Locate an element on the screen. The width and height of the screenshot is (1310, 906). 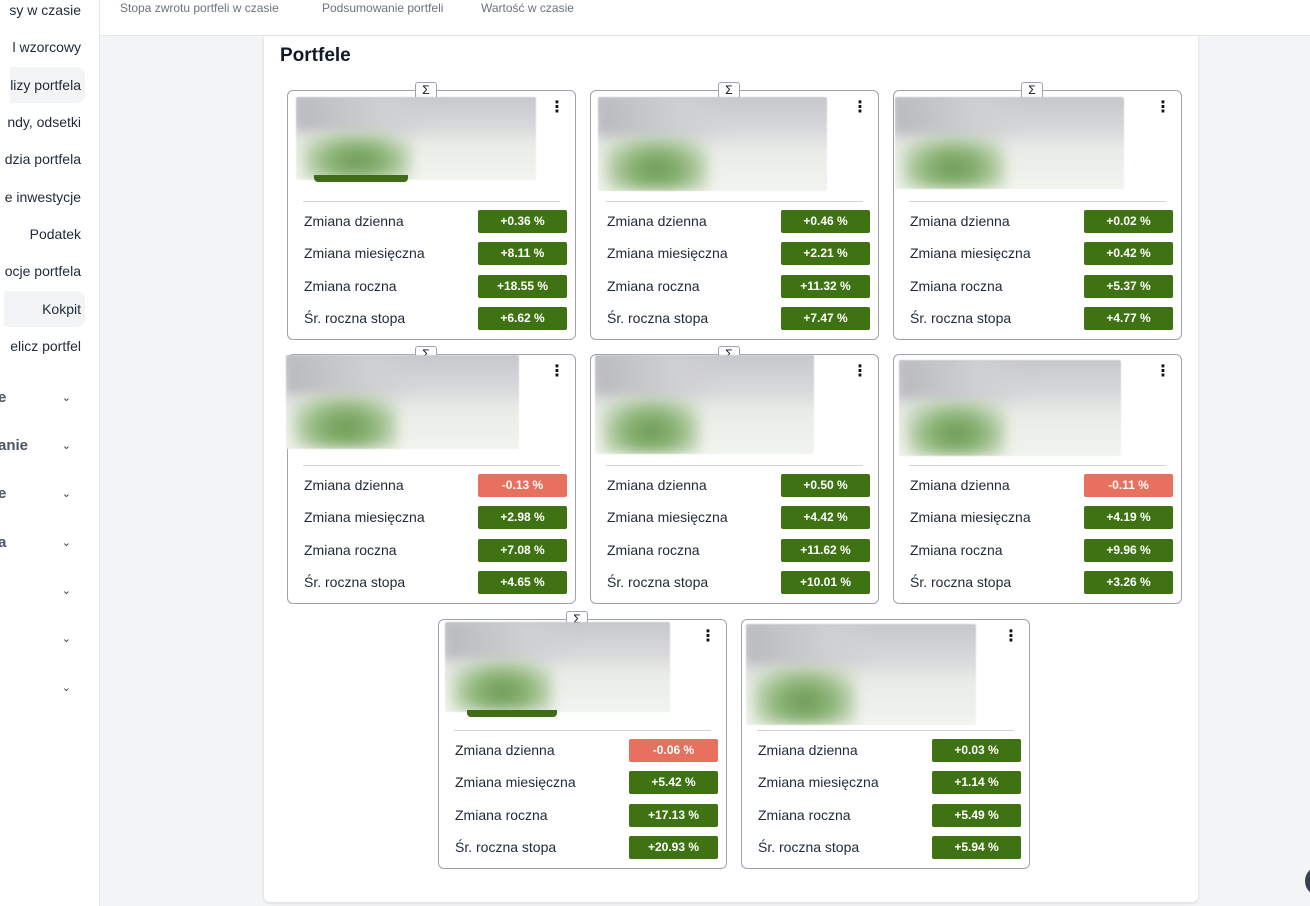
sidebar-item-0: sy w czasie is located at coordinates (45, 10).